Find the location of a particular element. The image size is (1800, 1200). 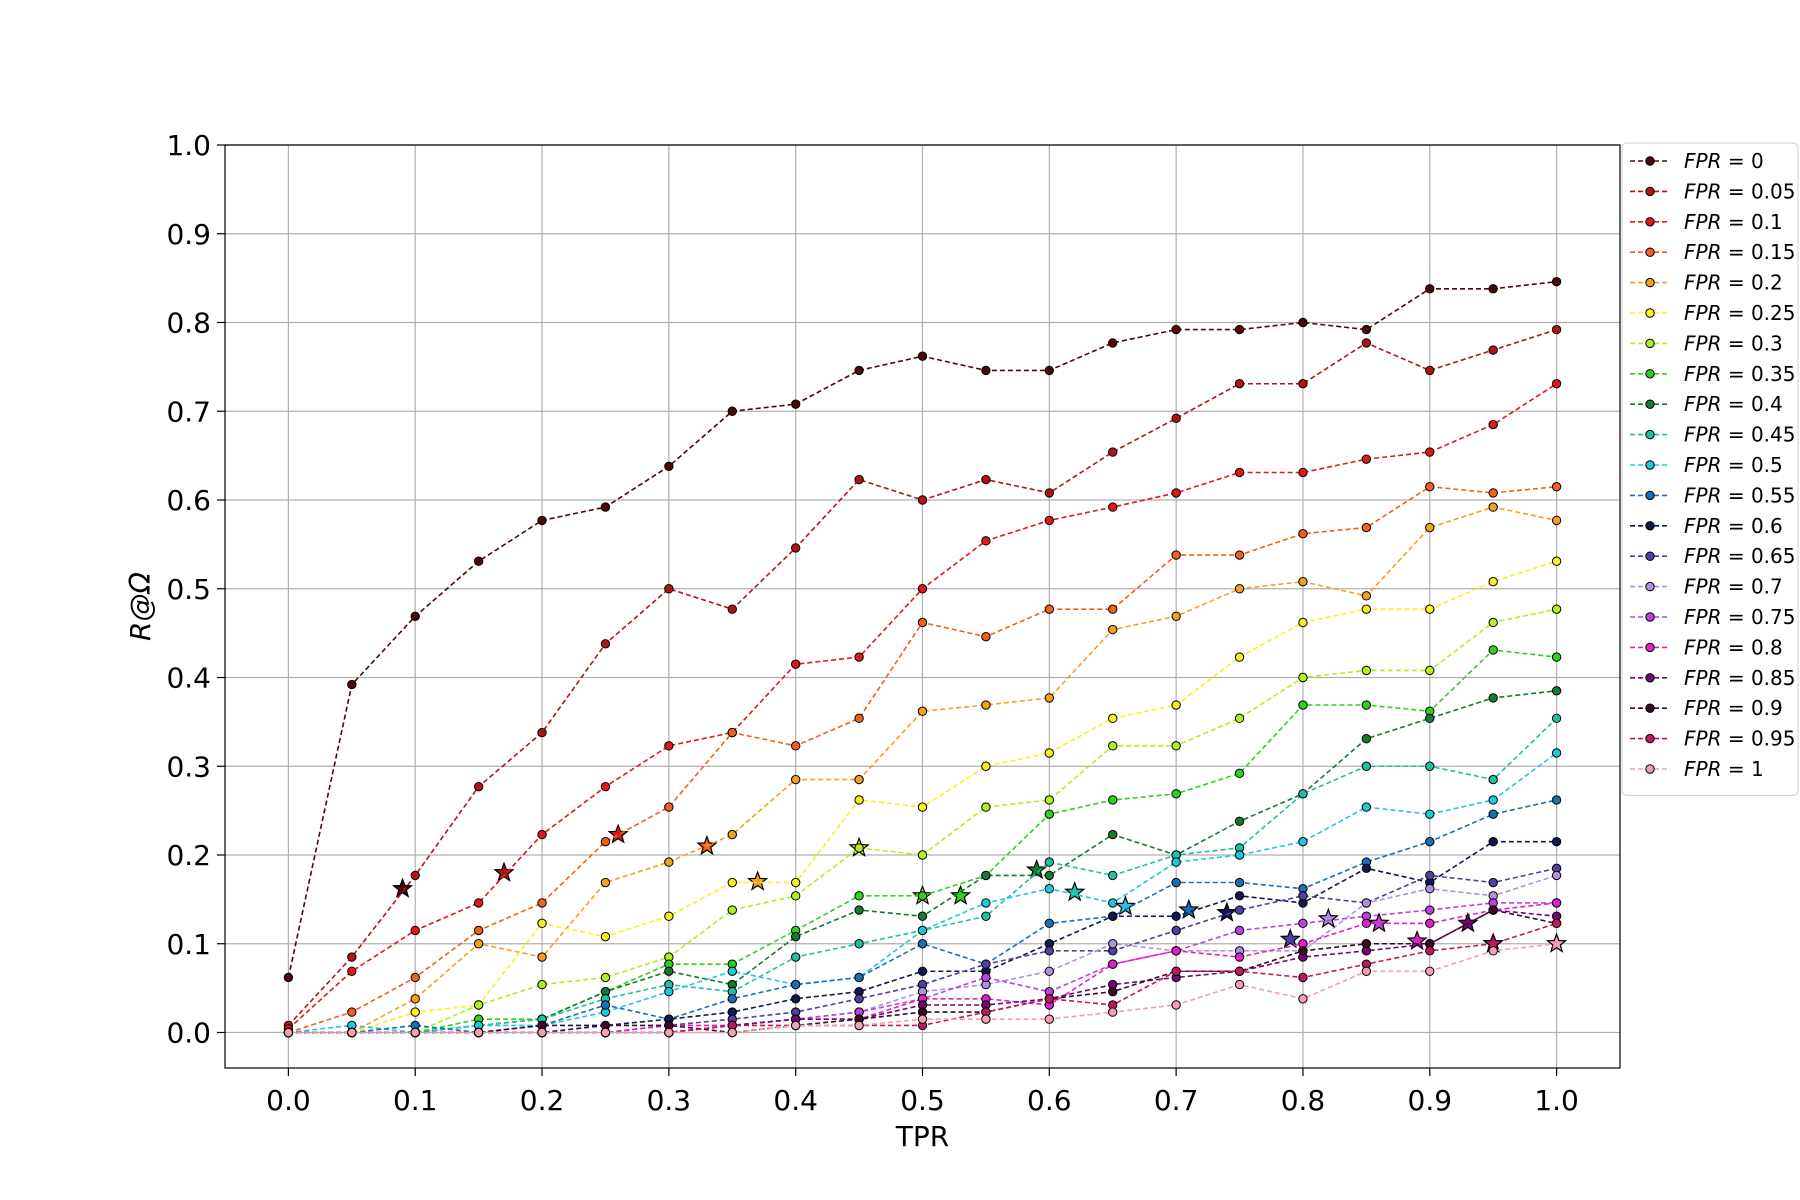

legend-item: FPR = 0.2 is located at coordinates (1706, 283).